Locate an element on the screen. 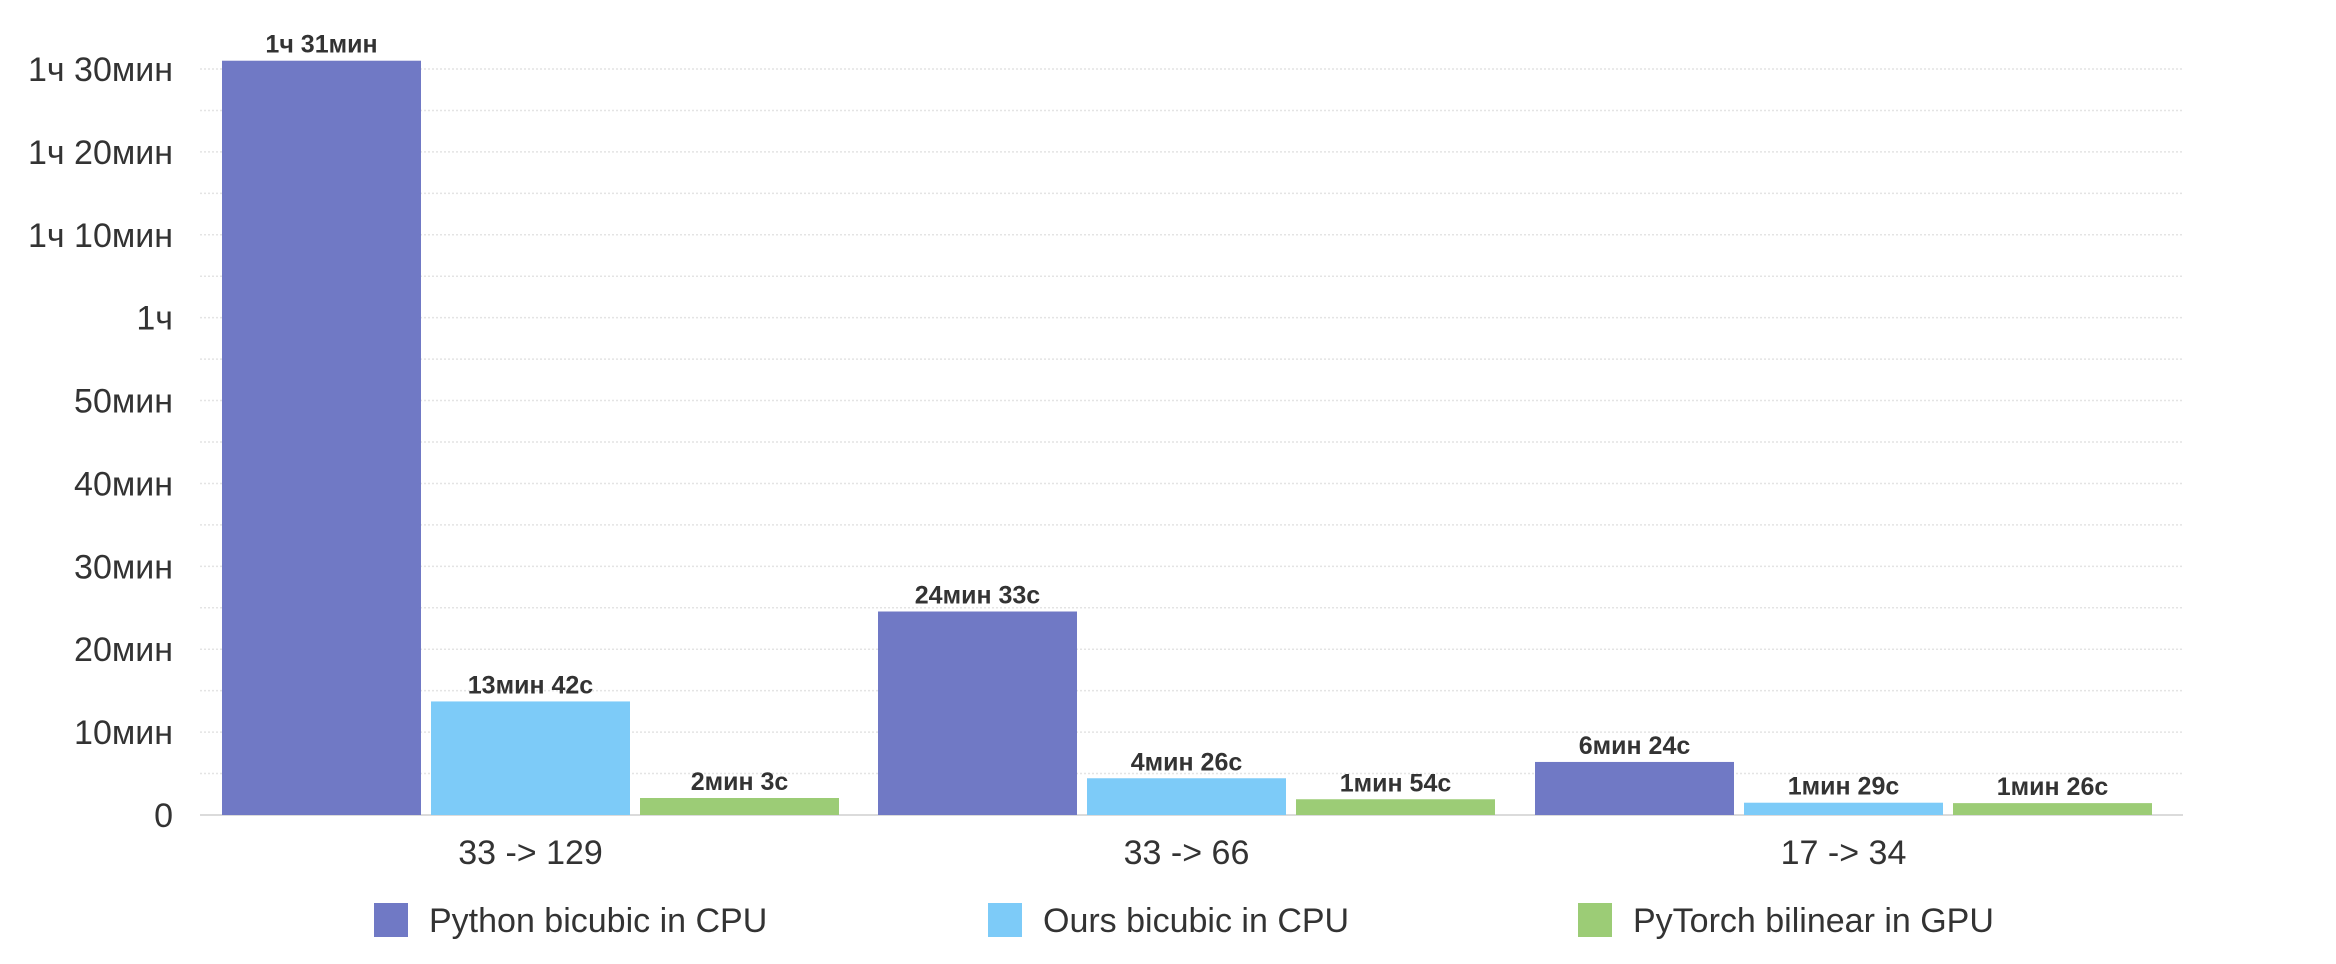 Image resolution: width=2336 pixels, height=964 pixels. legend-item: PyTorch bilinear in GPU is located at coordinates (1786, 921).